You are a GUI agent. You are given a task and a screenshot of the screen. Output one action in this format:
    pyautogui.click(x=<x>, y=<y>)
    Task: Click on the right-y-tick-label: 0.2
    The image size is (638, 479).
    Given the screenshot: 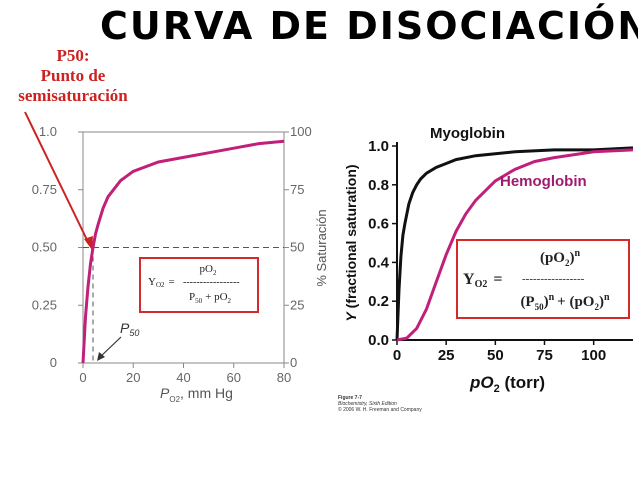 What is the action you would take?
    pyautogui.click(x=378, y=301)
    